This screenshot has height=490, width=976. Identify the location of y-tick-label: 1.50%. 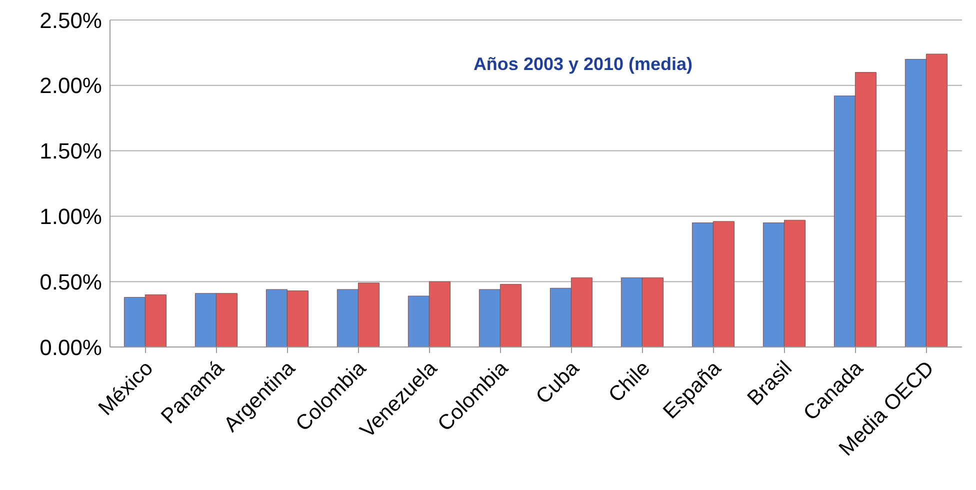
(71, 151).